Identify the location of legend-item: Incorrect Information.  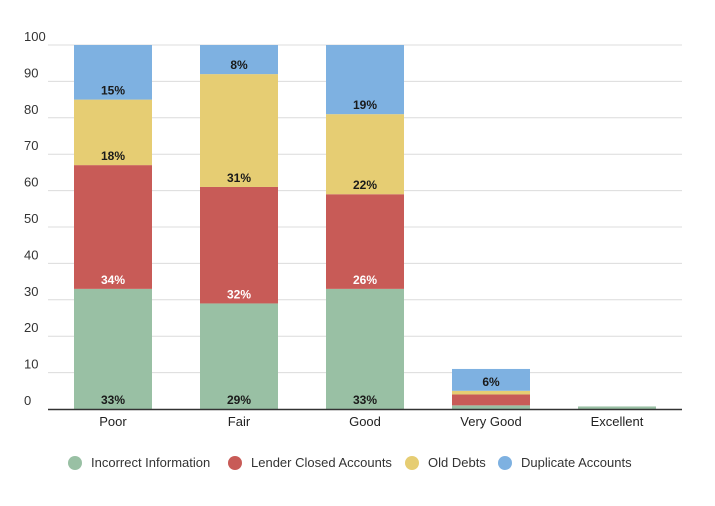
(139, 462).